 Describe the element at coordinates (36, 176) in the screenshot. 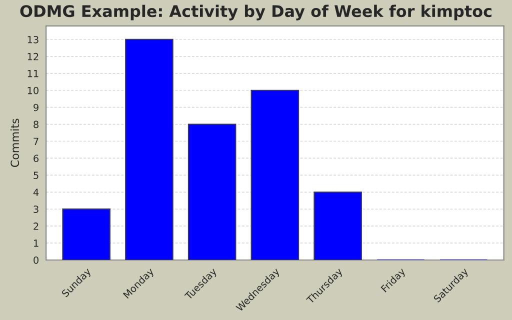

I see `y-tick-label: 5` at that location.